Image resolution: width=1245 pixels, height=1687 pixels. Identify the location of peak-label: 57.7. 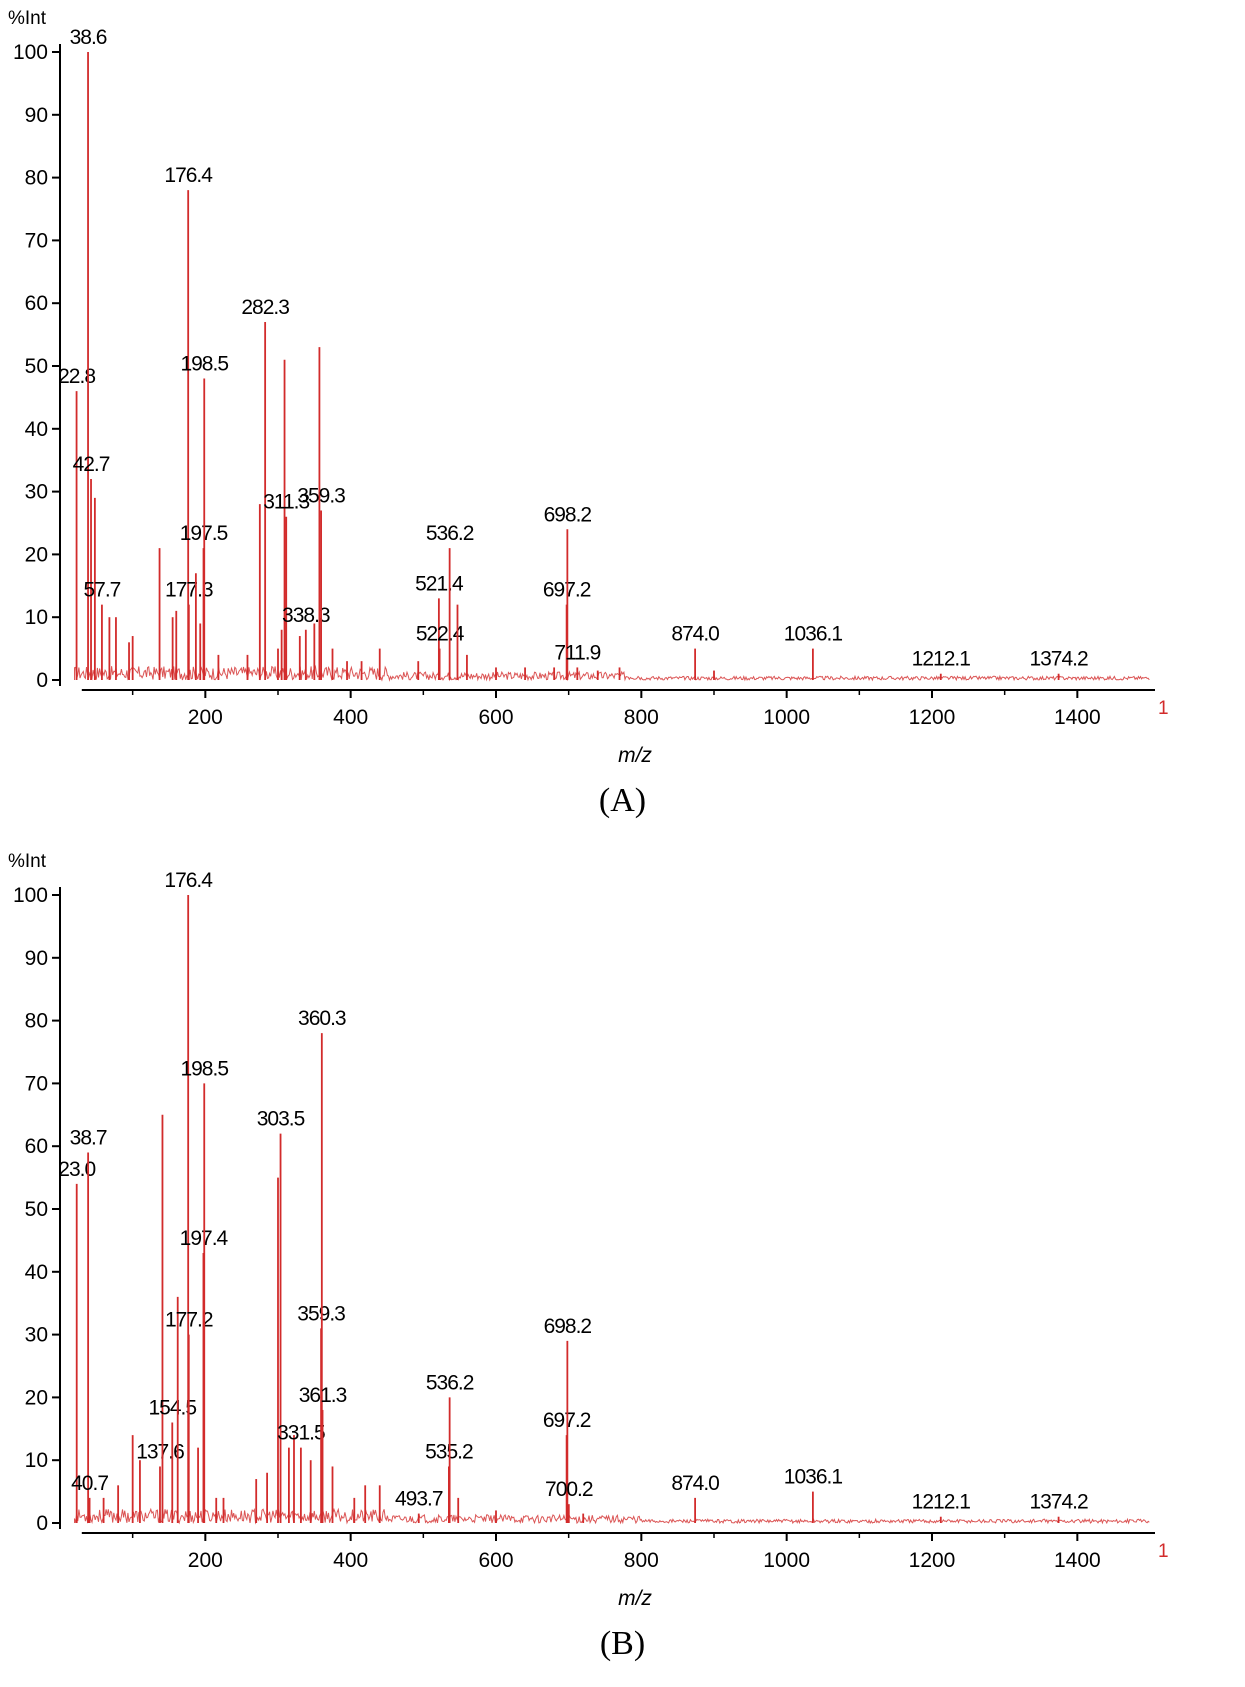
(101, 590).